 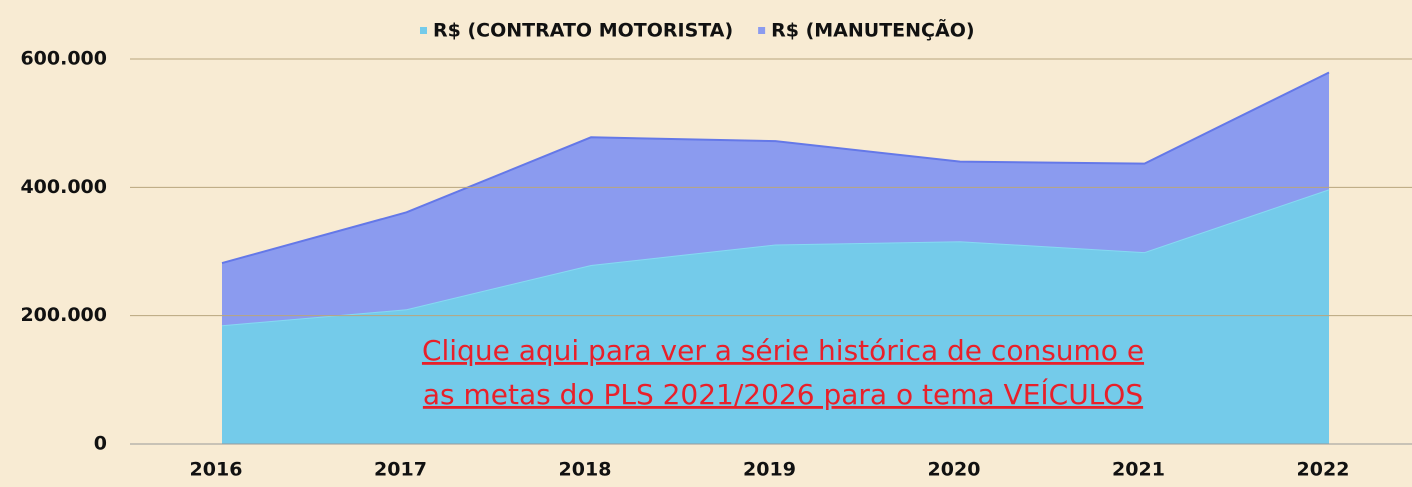 I want to click on y-tick-label: 600.000, so click(x=63, y=59).